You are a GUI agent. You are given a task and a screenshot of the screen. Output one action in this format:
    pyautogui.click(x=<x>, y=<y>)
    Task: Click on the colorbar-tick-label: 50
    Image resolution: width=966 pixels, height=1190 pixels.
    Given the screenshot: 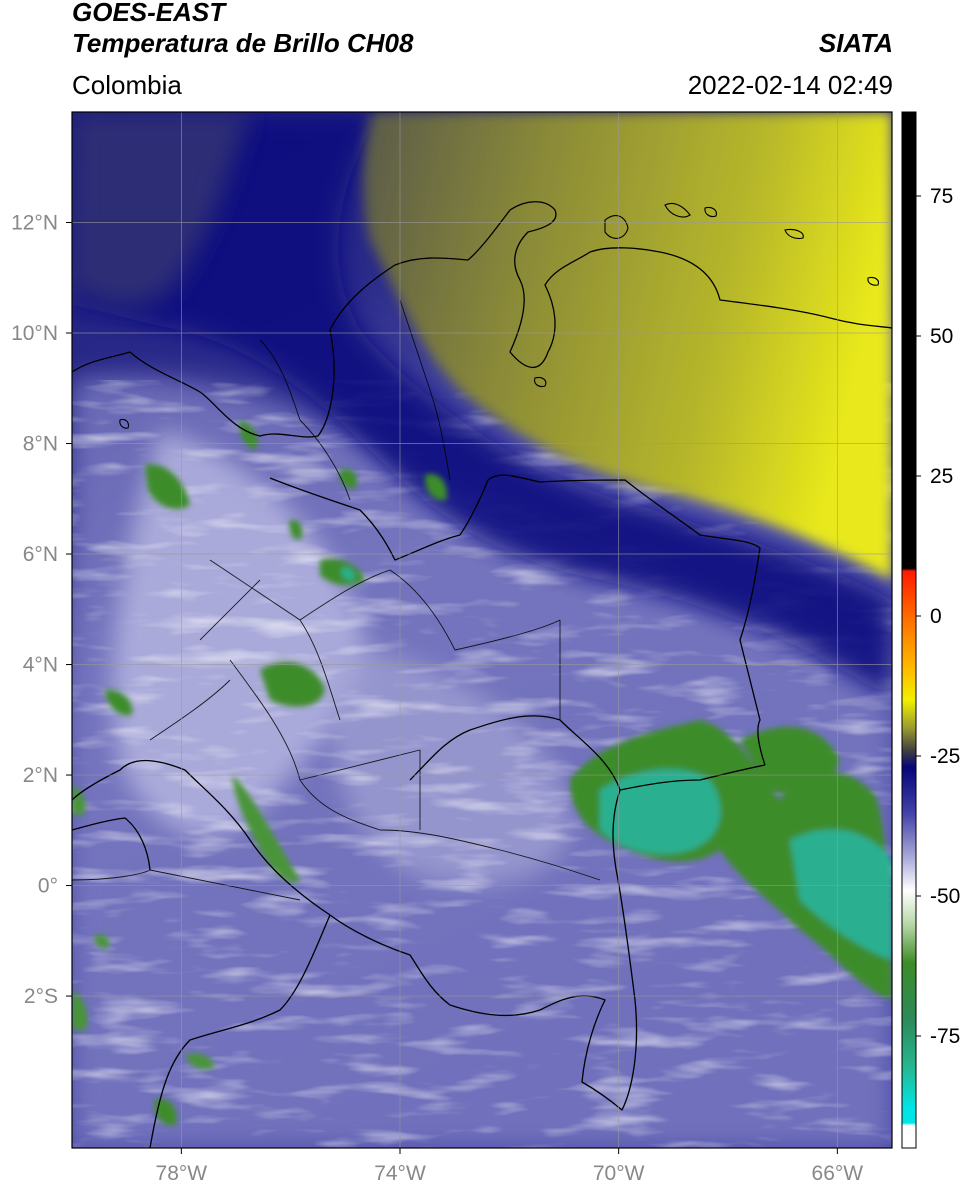 What is the action you would take?
    pyautogui.click(x=941, y=336)
    